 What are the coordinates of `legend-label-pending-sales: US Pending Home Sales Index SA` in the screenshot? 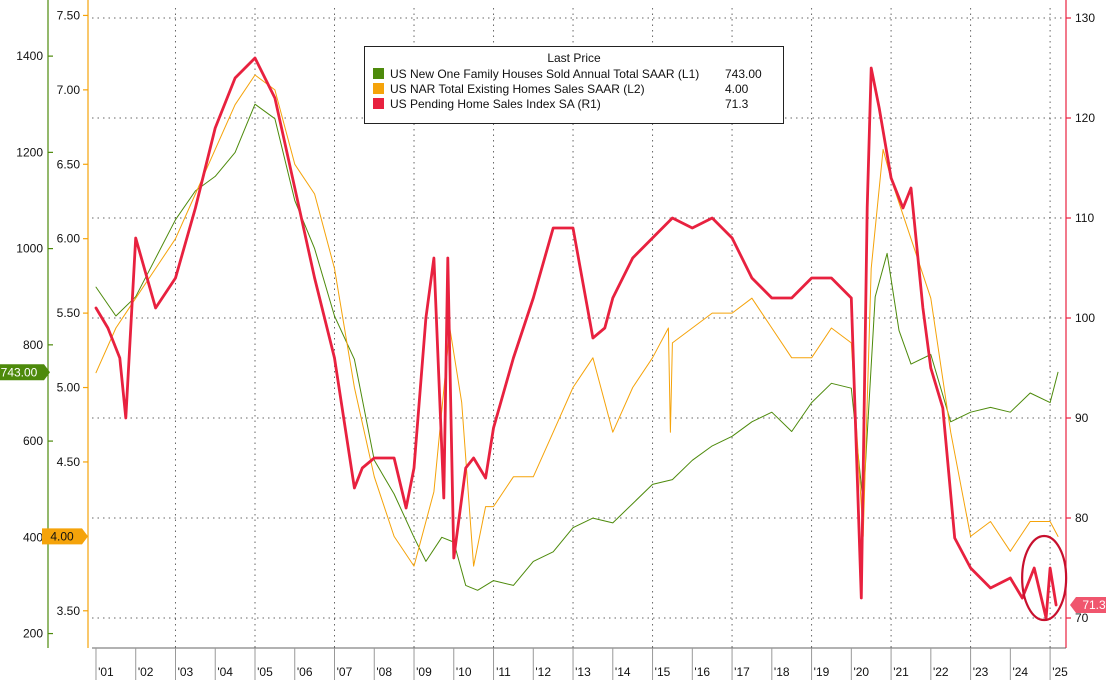 It's located at (482, 103).